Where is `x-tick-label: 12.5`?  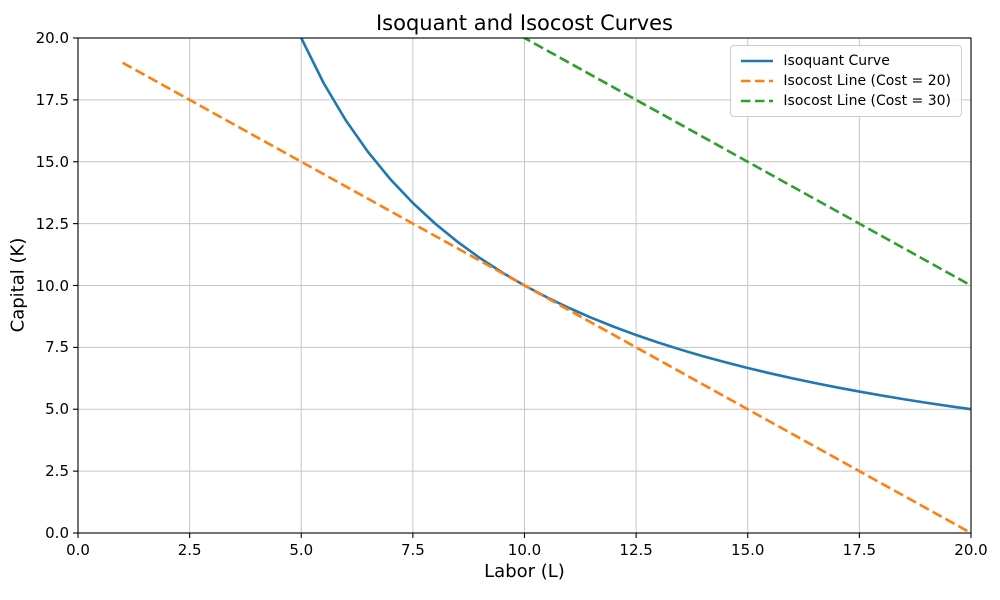 x-tick-label: 12.5 is located at coordinates (636, 550).